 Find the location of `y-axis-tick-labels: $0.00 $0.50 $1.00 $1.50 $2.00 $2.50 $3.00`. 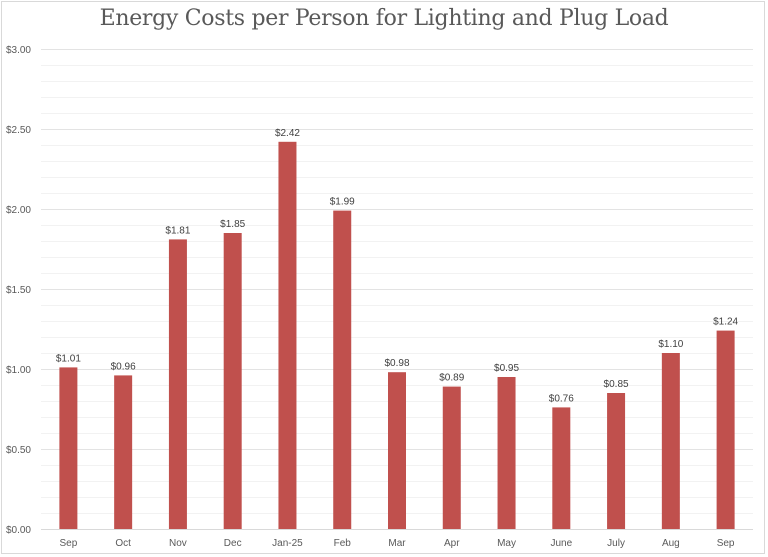

y-axis-tick-labels: $0.00 $0.50 $1.00 $1.50 $2.00 $2.50 $3.00 is located at coordinates (18, 290).